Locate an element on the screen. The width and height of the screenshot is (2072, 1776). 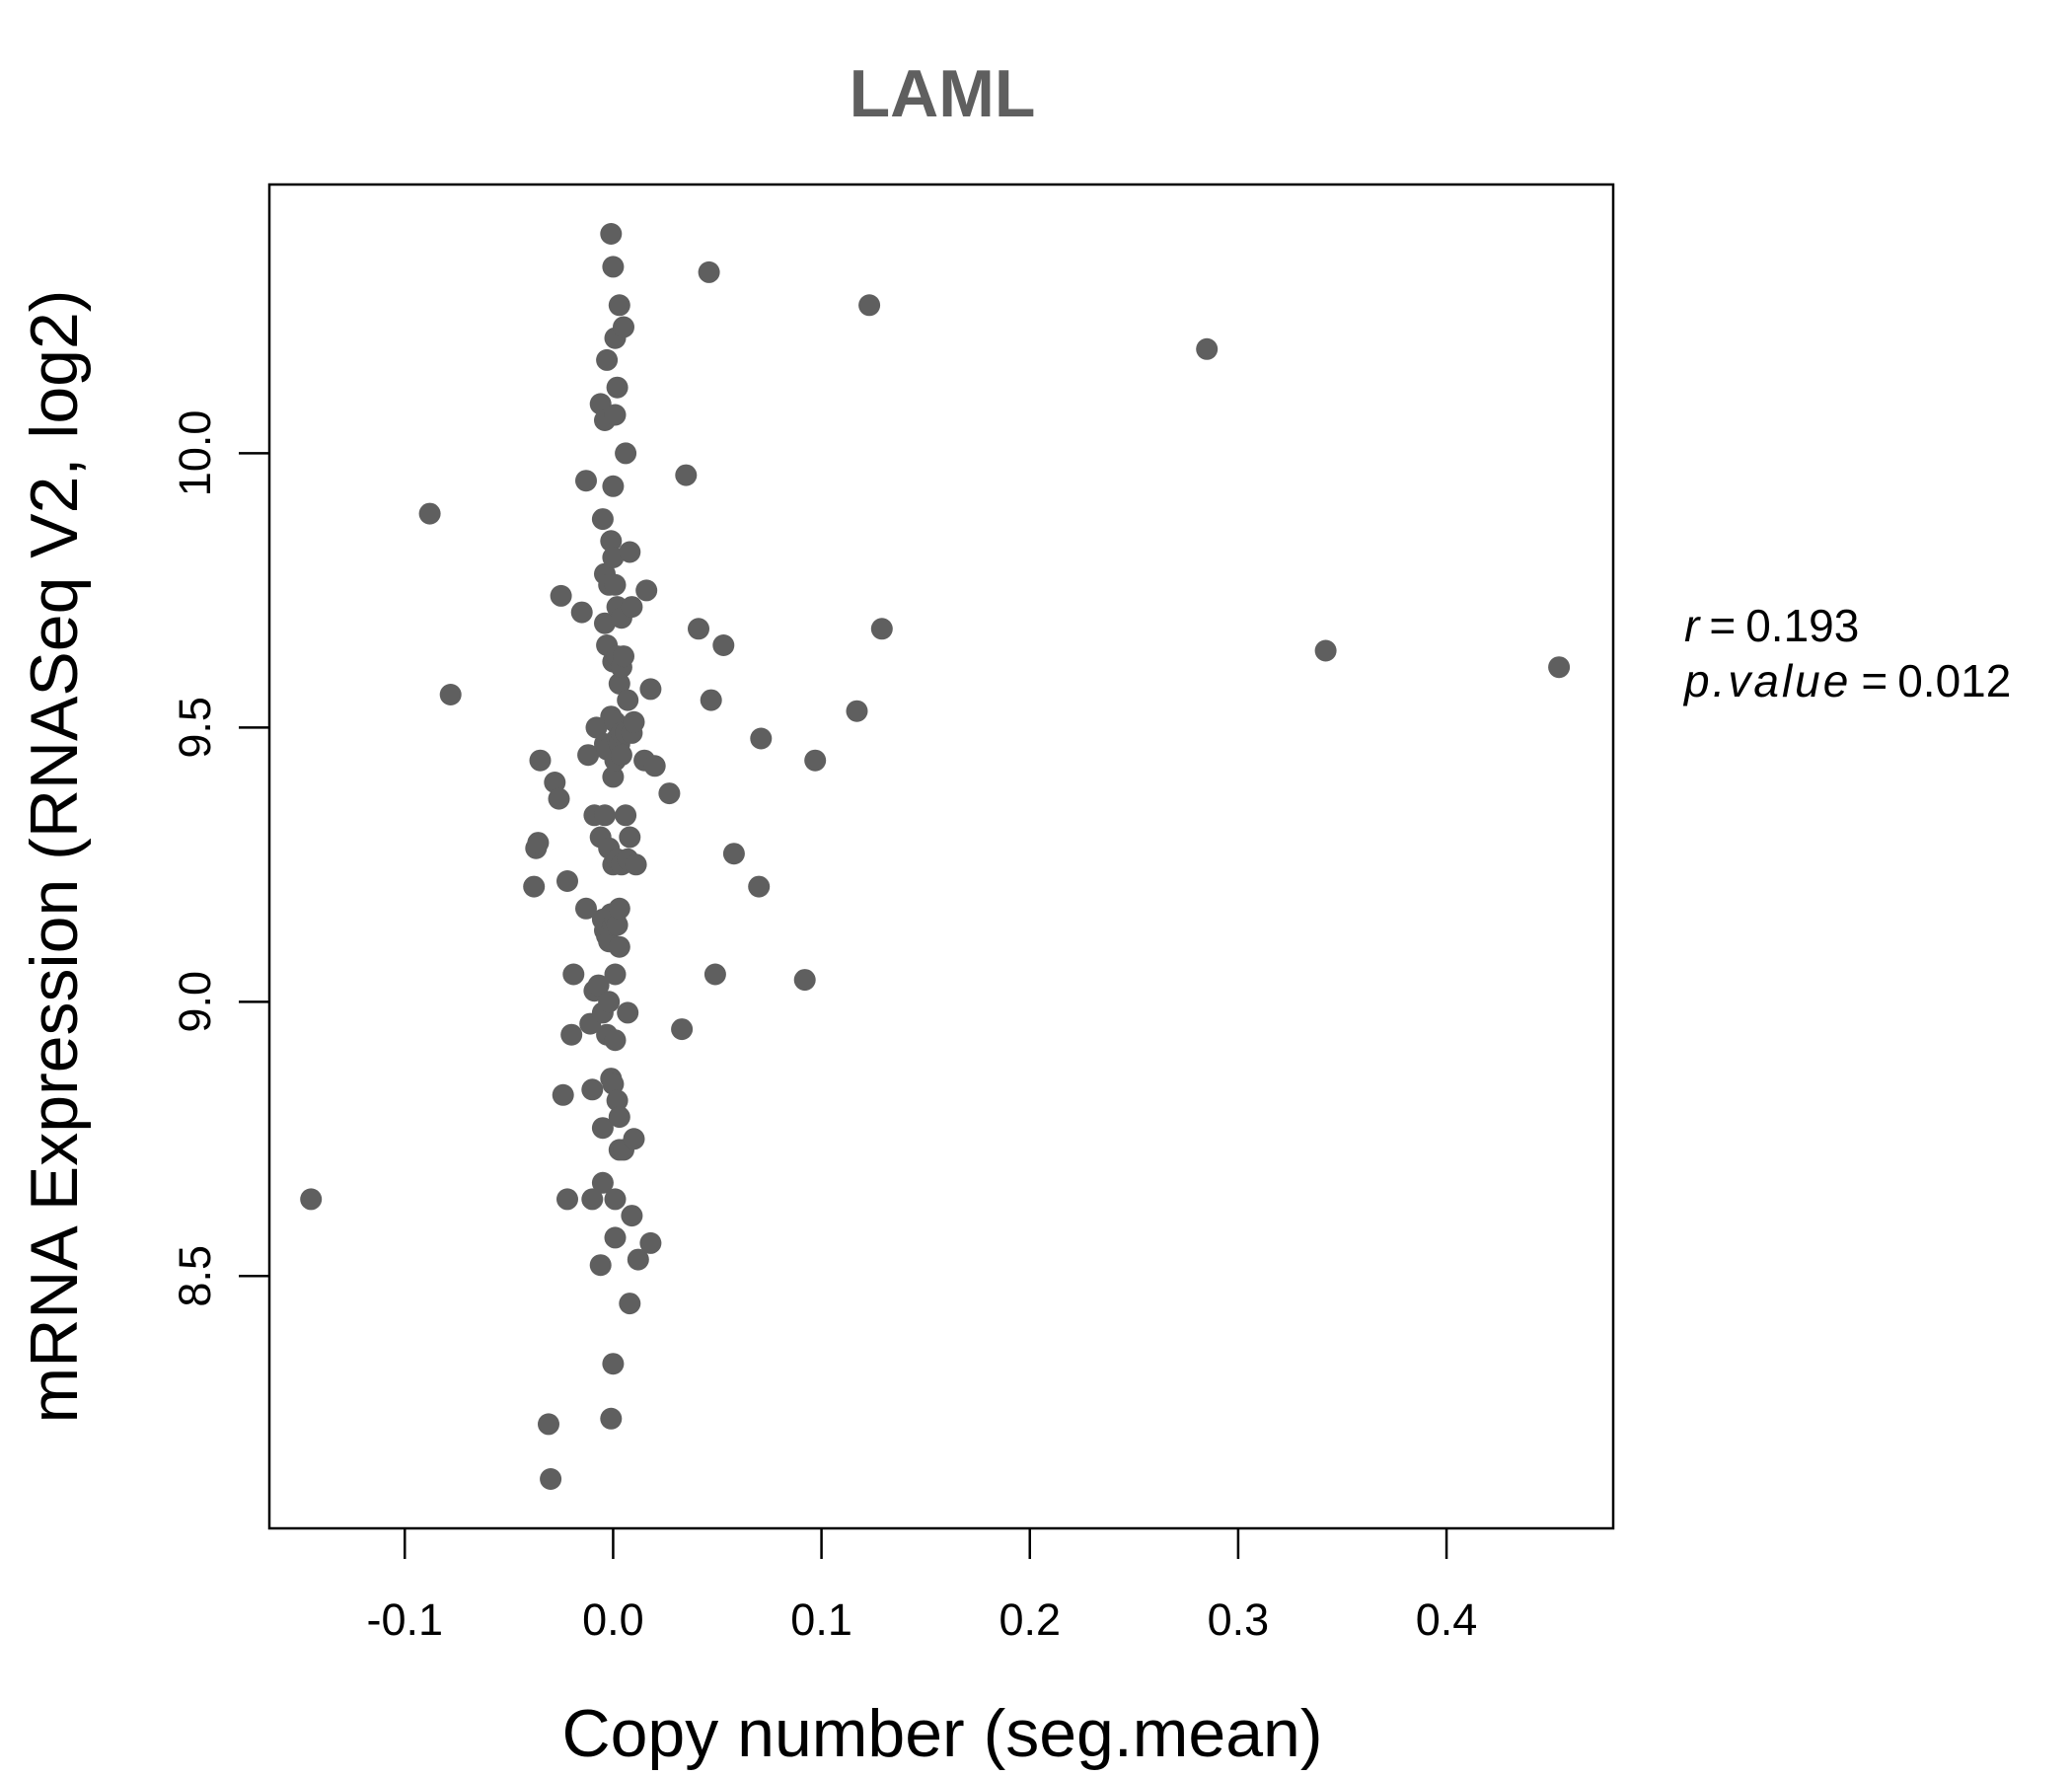
y-tick-label: 9.5 is located at coordinates (195, 728).